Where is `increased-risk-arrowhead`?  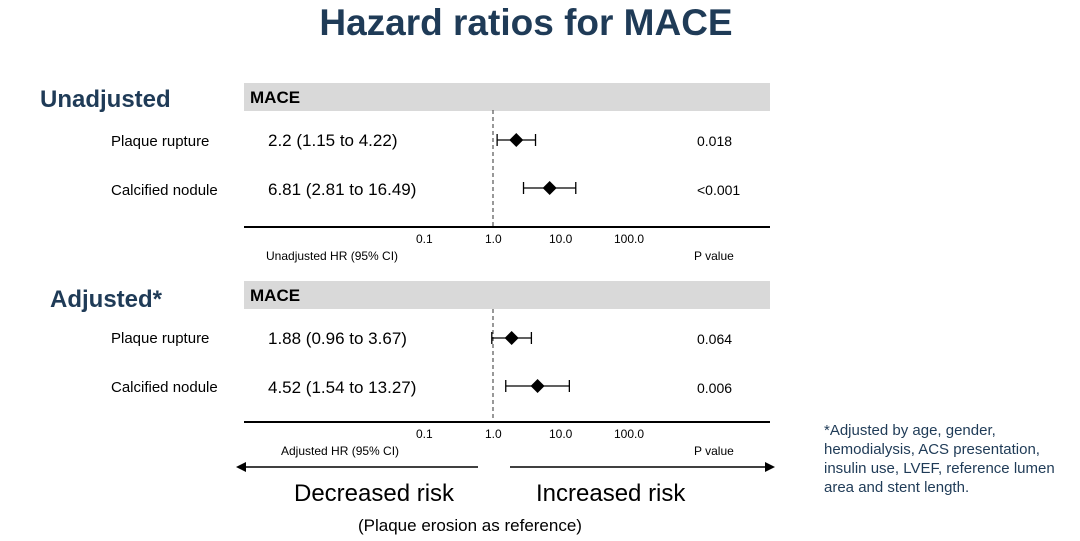
increased-risk-arrowhead is located at coordinates (770, 467).